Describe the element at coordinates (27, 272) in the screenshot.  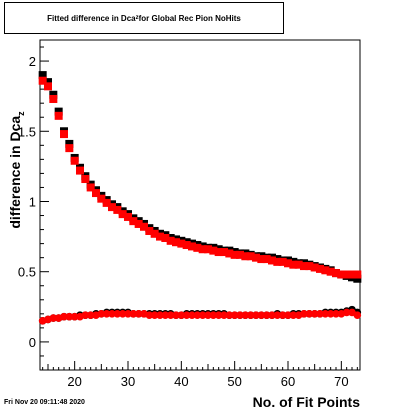
I see `y-tick-label: 0.5` at that location.